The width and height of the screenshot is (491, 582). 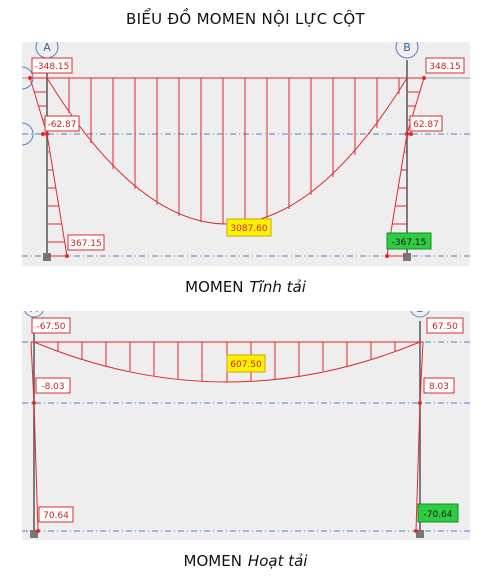 I want to click on moment-value-mid-right: 8.03, so click(x=439, y=387).